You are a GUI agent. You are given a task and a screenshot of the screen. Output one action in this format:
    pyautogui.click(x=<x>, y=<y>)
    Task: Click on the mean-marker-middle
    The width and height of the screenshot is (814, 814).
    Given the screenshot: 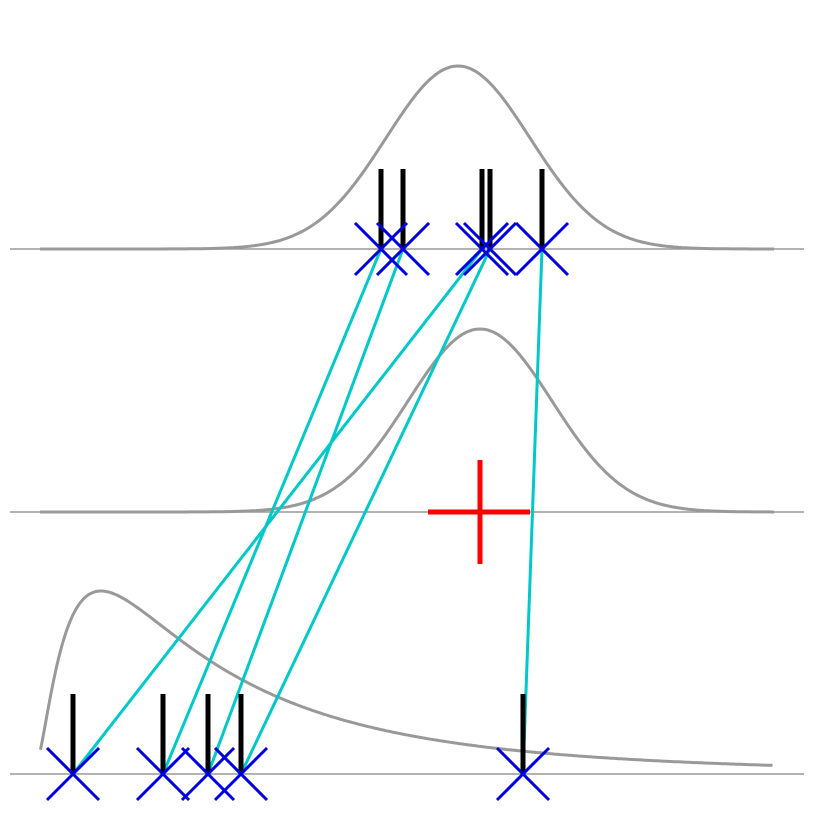 What is the action you would take?
    pyautogui.click(x=479, y=512)
    